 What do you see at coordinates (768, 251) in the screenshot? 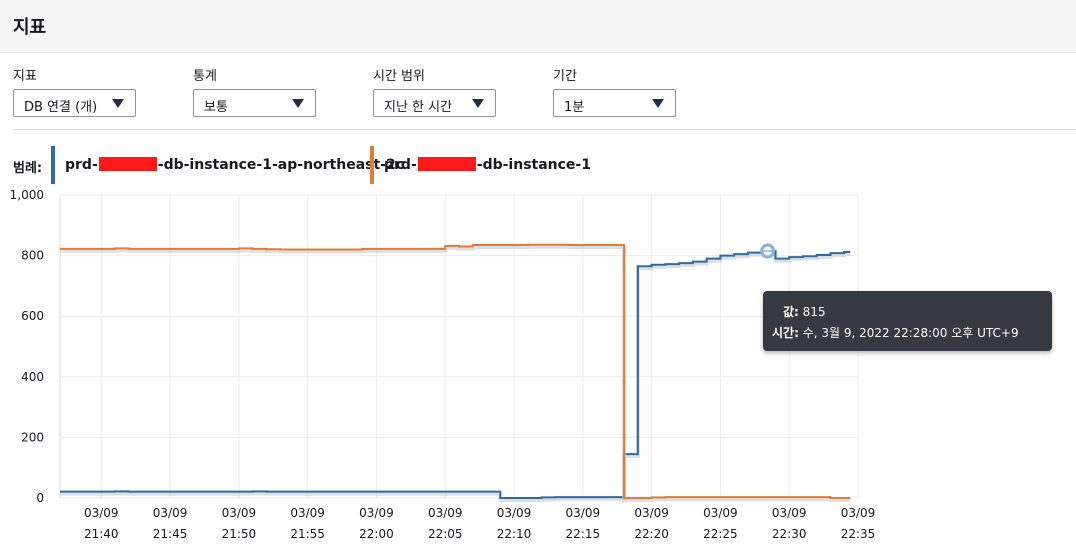
I see `highlight-point` at bounding box center [768, 251].